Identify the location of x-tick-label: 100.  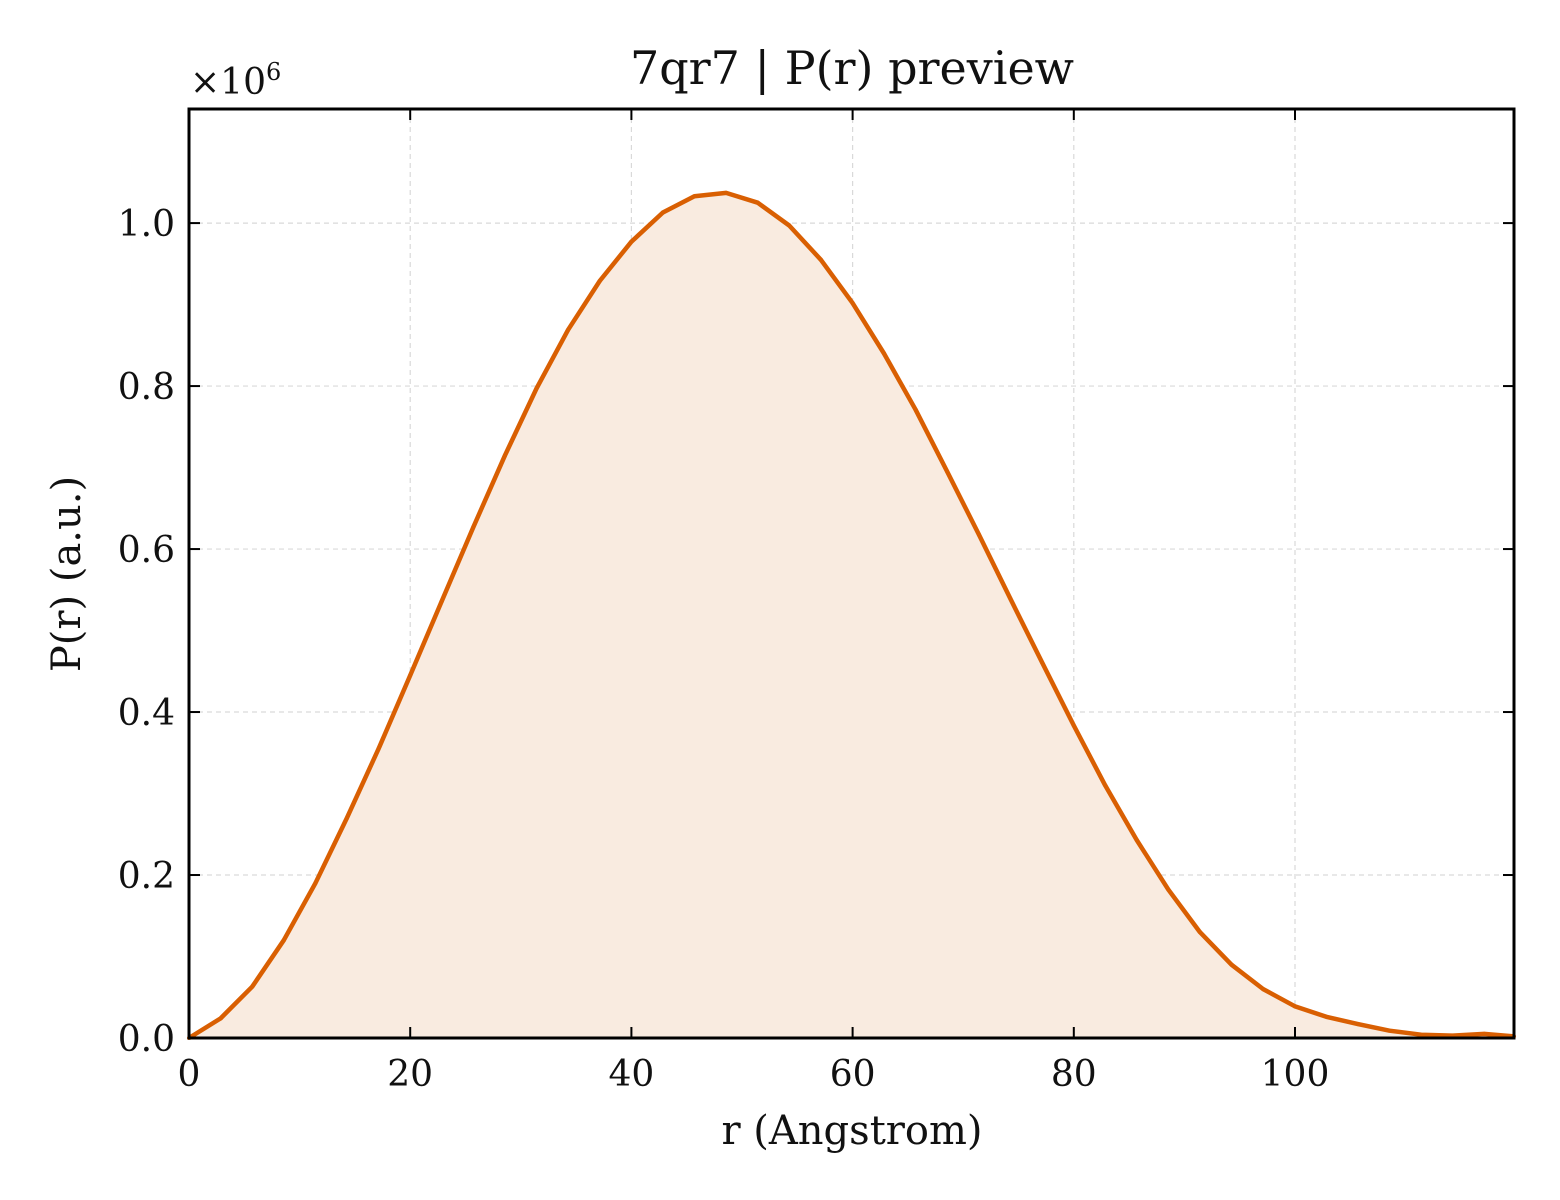
(1295, 1074).